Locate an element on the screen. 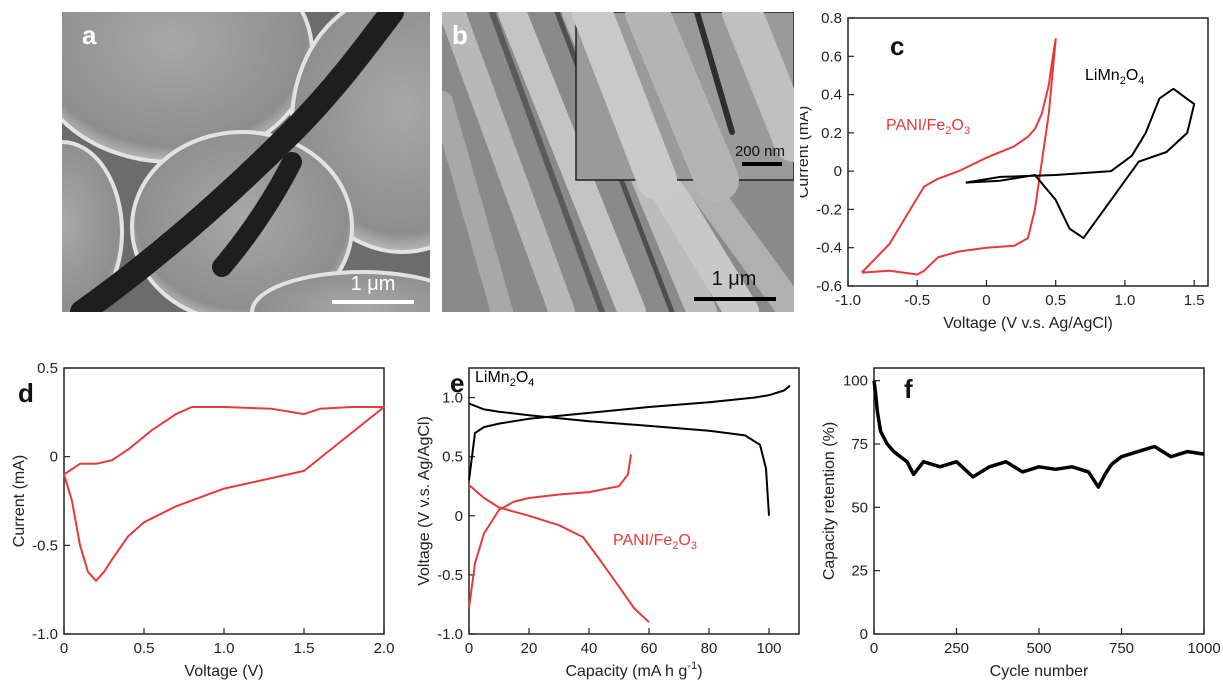  panel-c-ytick-label: 0 is located at coordinates (838, 171).